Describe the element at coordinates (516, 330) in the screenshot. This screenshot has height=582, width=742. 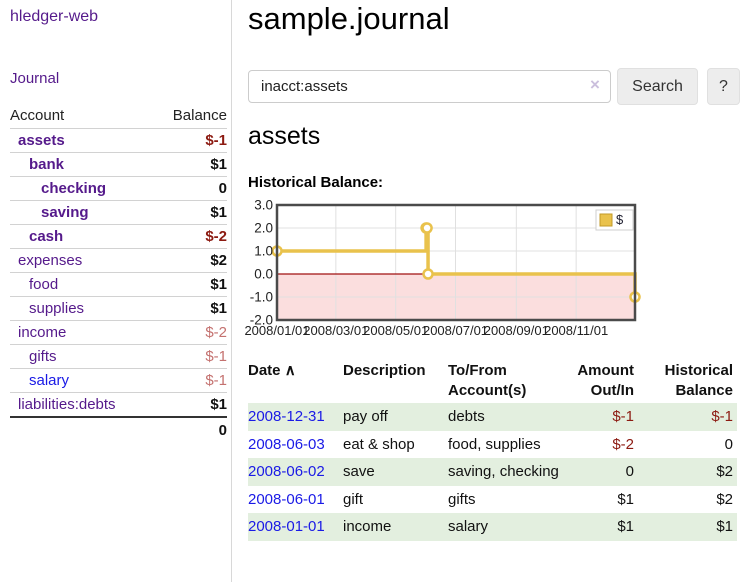
I see `x-tick-label: 2008/09/01` at that location.